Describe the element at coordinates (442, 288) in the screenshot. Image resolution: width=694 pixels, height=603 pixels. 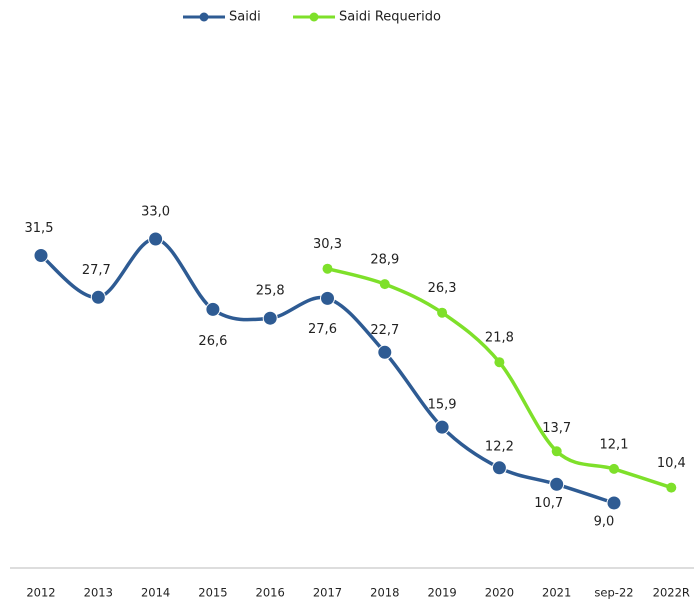
I see `data-label: 26,3` at that location.